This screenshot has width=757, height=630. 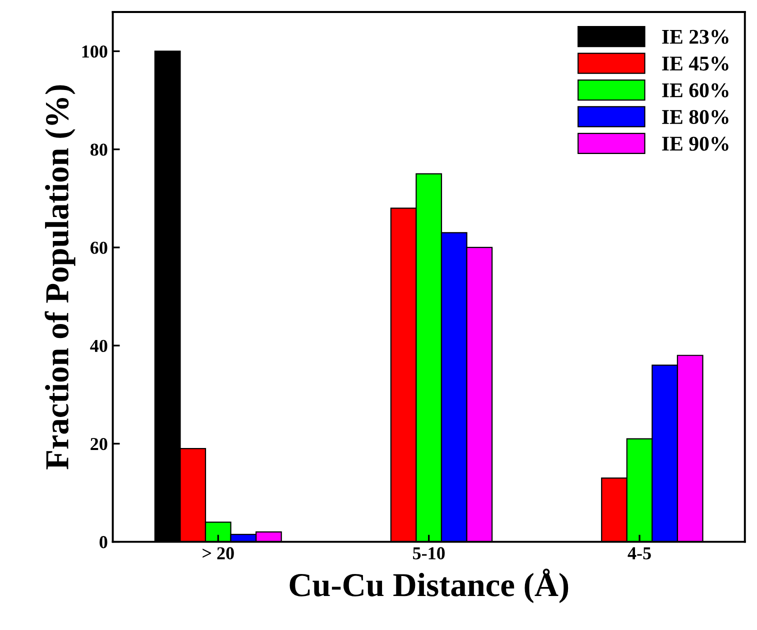 I want to click on x-tick-label: 4-5, so click(x=639, y=553).